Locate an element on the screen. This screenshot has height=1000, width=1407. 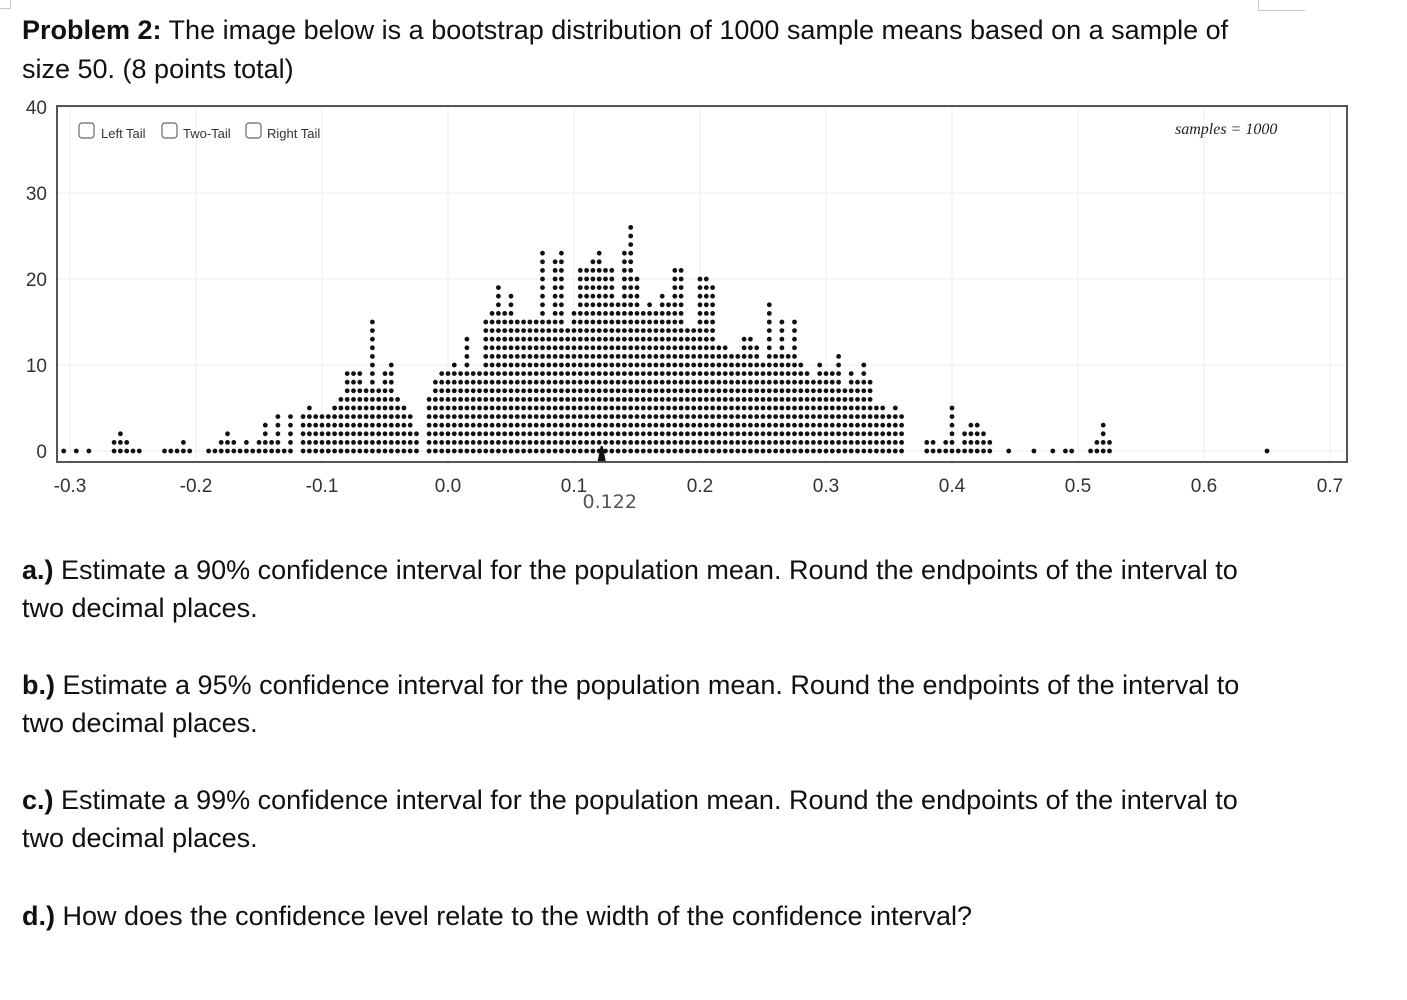
y-tick-label: 20 is located at coordinates (36, 280).